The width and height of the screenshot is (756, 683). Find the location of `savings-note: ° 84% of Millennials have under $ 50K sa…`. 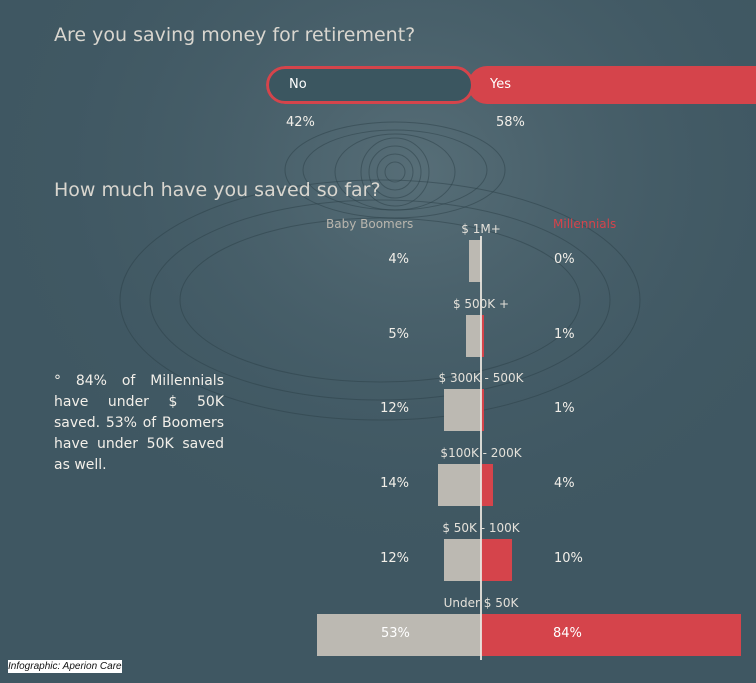

savings-note: ° 84% of Millennials have under $ 50K sa… is located at coordinates (139, 423).